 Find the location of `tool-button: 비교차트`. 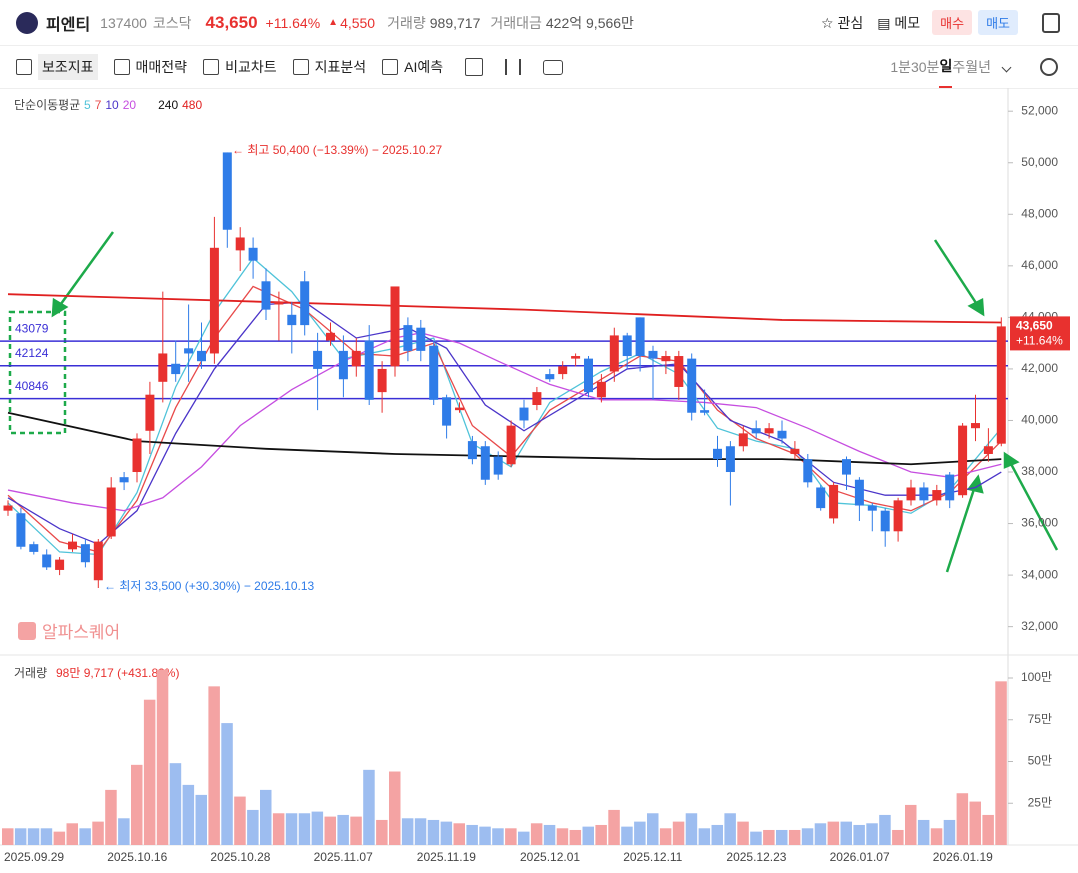

tool-button: 비교차트 is located at coordinates (251, 67).